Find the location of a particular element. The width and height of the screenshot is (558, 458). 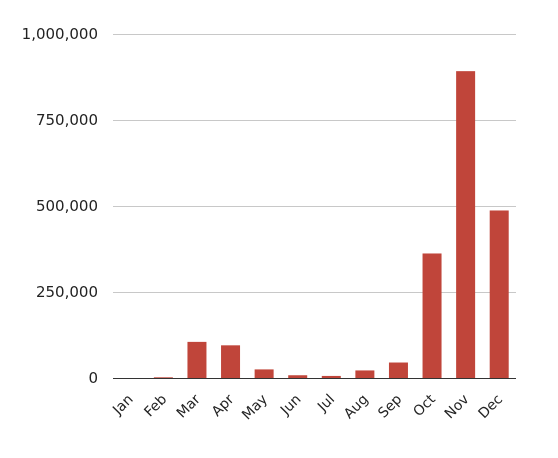

x-tick-label: Nov is located at coordinates (457, 407).